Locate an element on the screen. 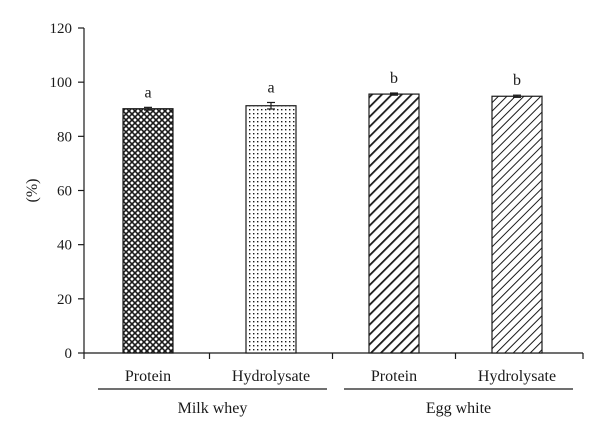 This screenshot has height=433, width=600. error-bars is located at coordinates (332, 101).